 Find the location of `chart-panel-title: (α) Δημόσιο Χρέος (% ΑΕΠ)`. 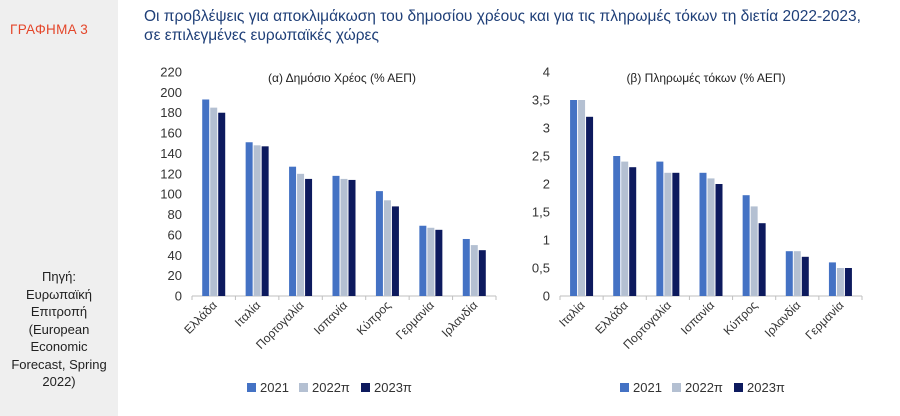

chart-panel-title: (α) Δημόσιο Χρέος (% ΑΕΠ) is located at coordinates (342, 78).